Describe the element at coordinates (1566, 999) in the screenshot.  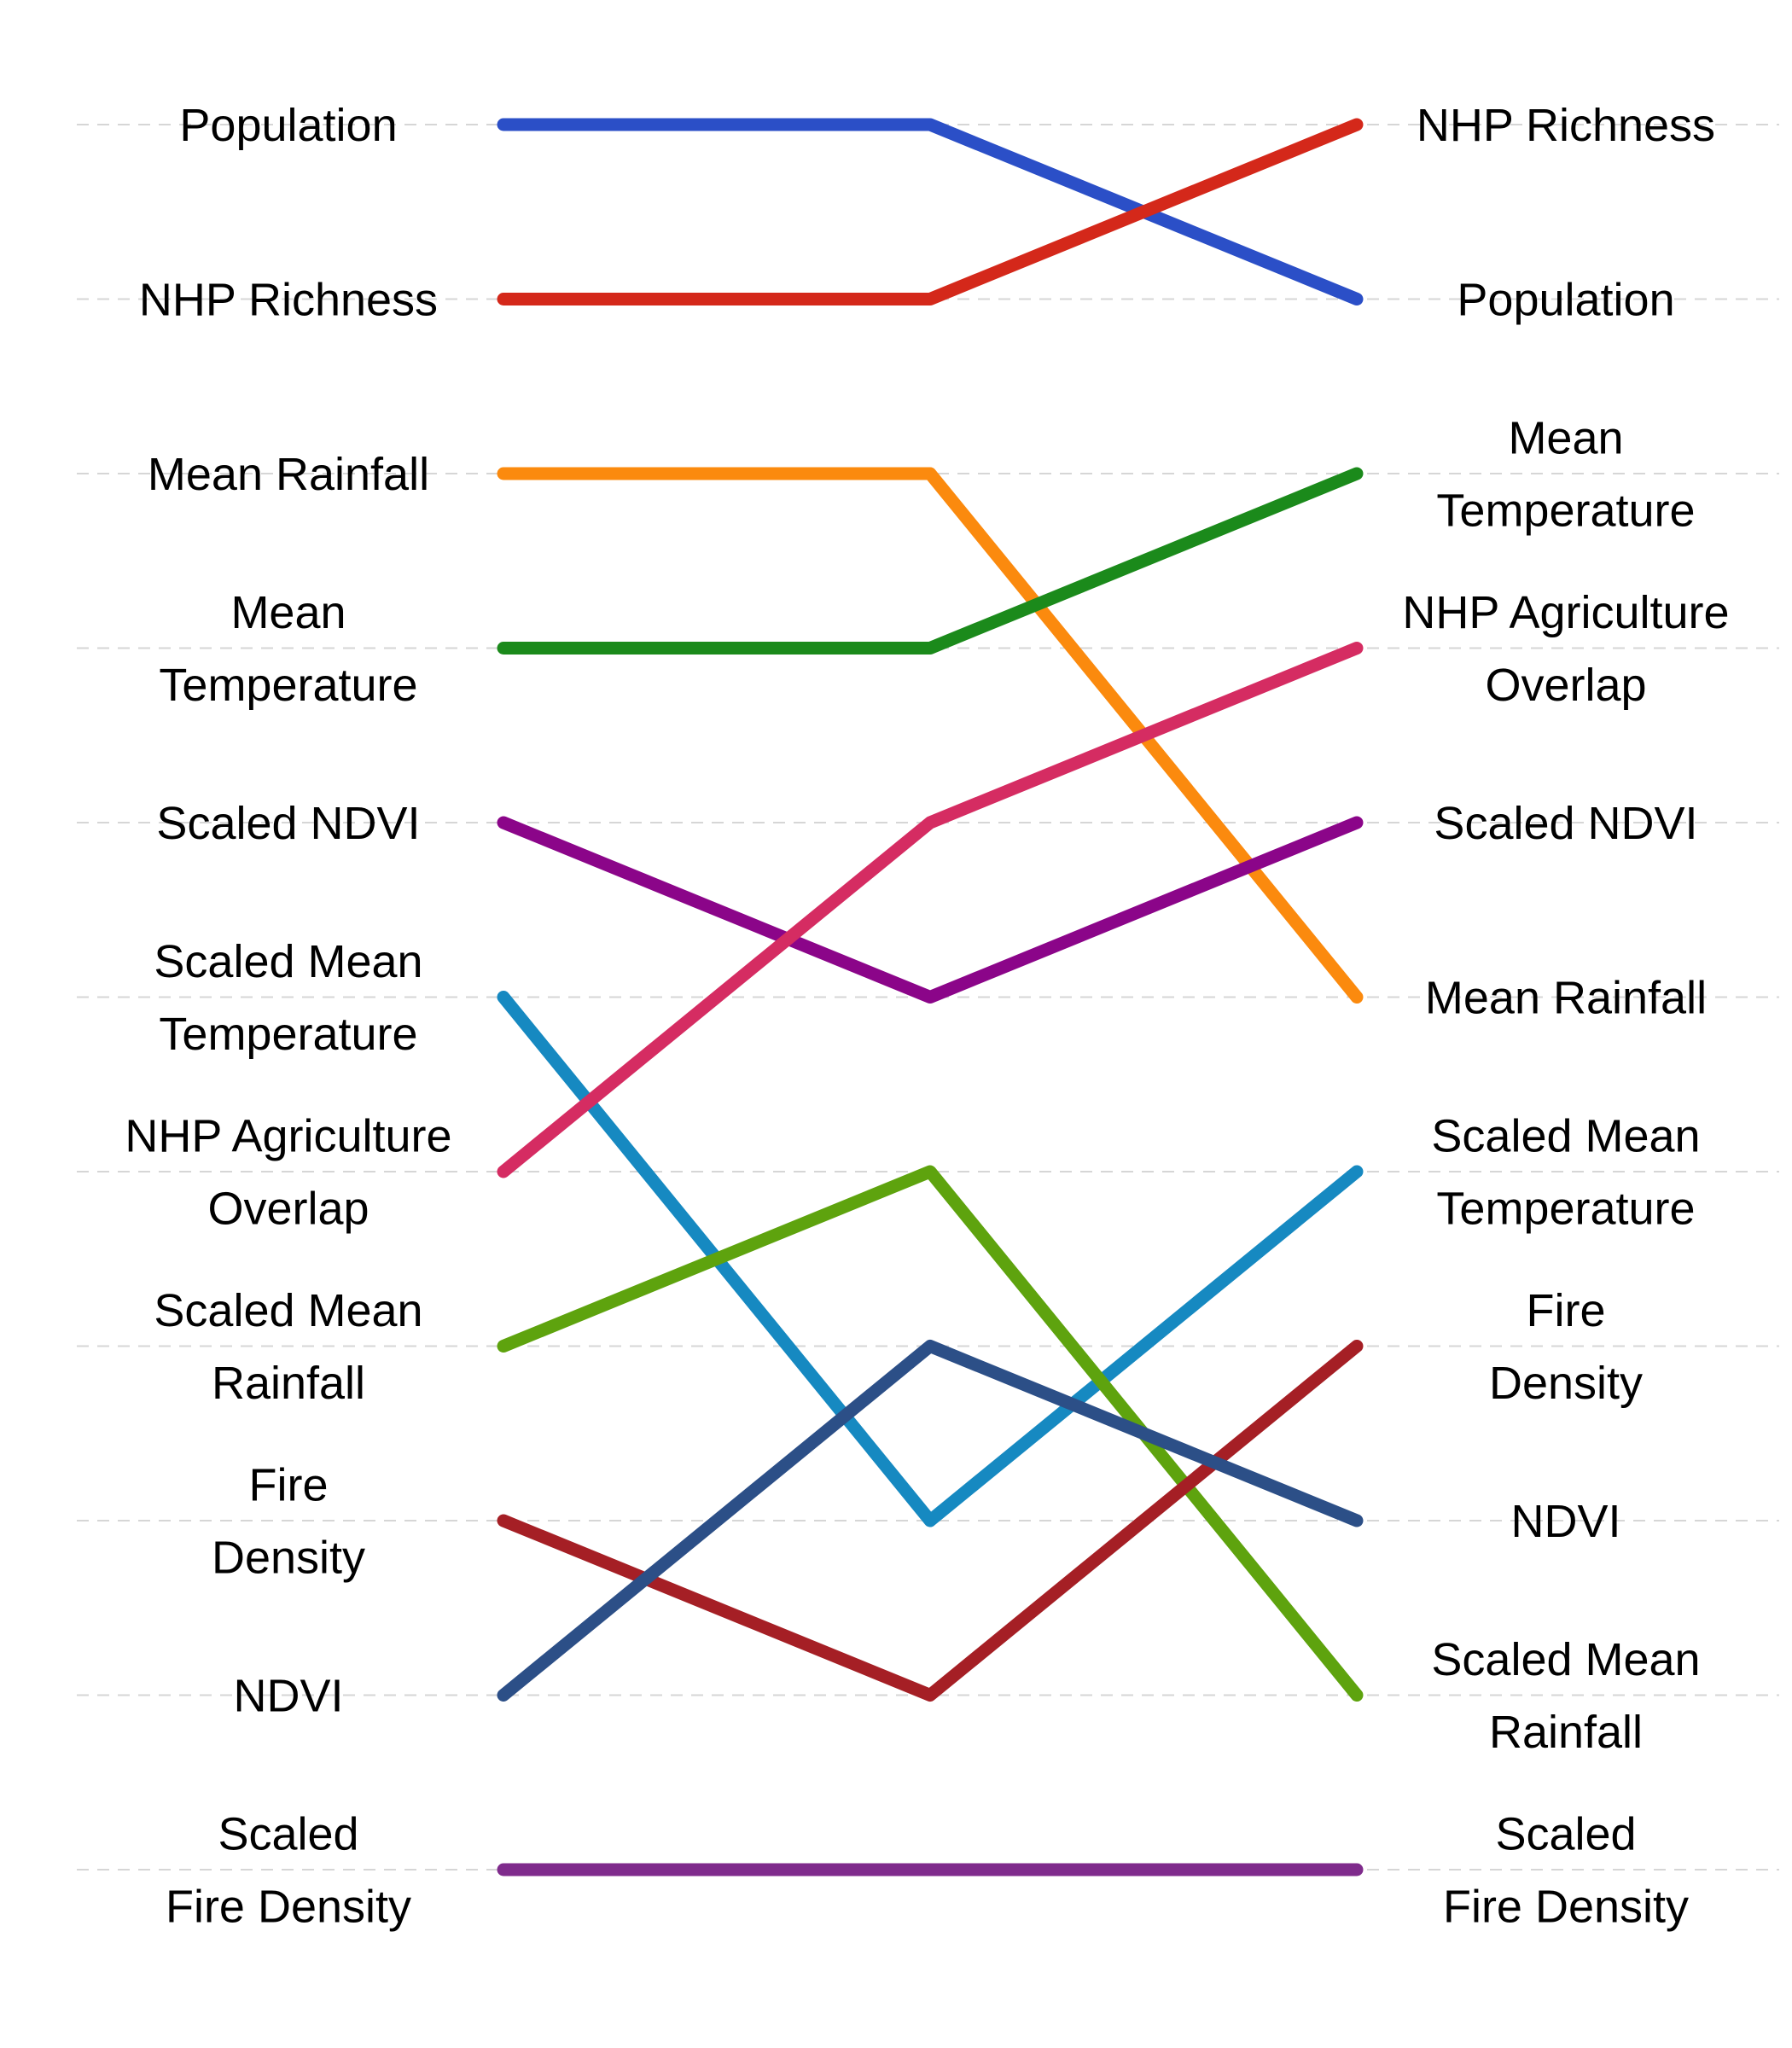
I see `right-rank-label-line: Mean Rainfall` at that location.